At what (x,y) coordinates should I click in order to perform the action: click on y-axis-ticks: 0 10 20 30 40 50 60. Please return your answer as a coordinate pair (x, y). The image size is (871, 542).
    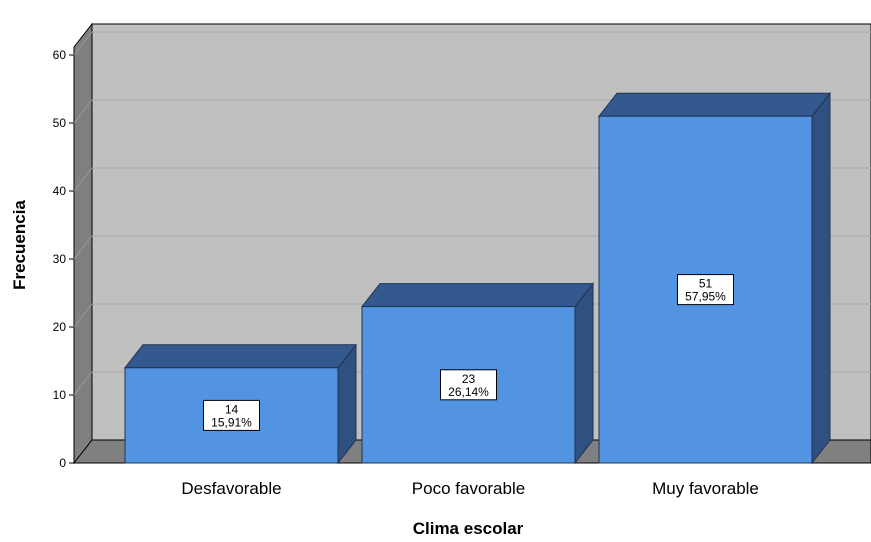
    Looking at the image, I should click on (63, 259).